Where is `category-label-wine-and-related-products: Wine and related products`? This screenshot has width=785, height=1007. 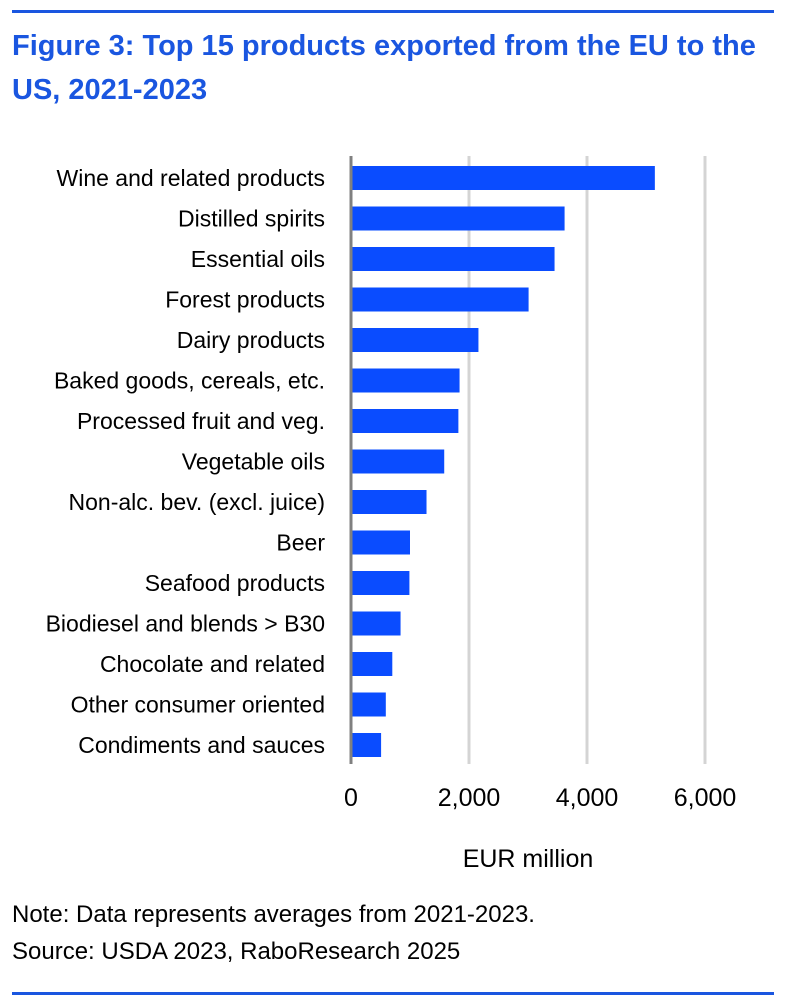 category-label-wine-and-related-products: Wine and related products is located at coordinates (191, 178).